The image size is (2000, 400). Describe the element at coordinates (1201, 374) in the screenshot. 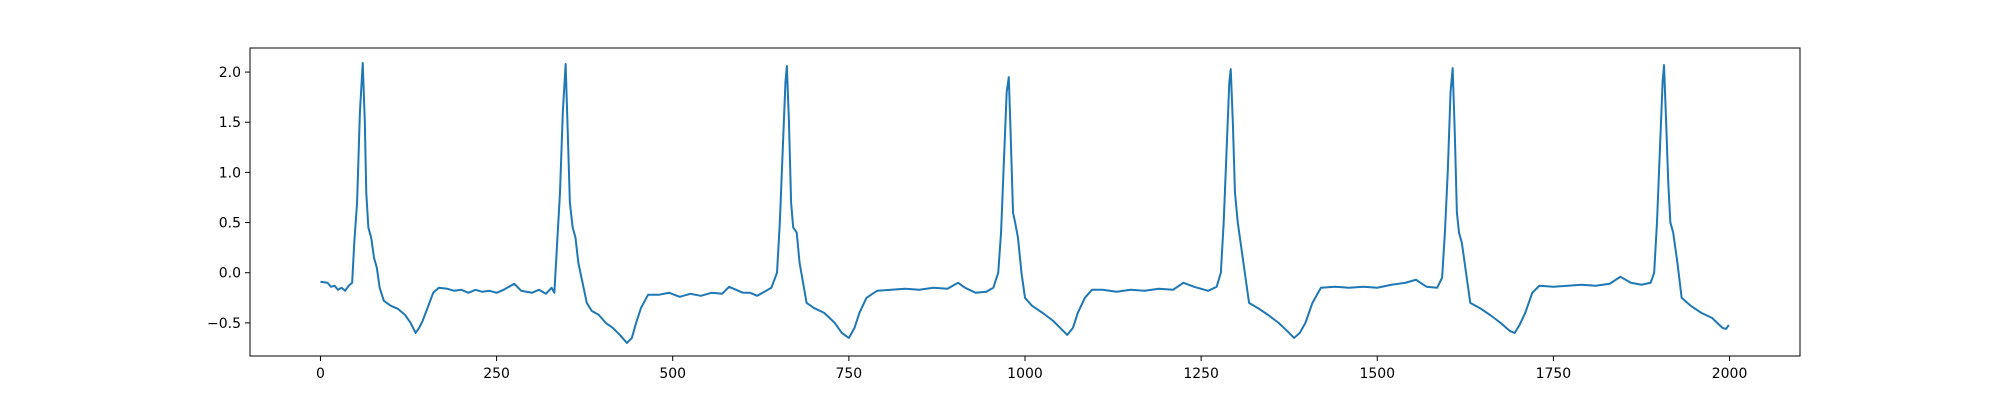

I see `x-tick-label: 1250` at that location.